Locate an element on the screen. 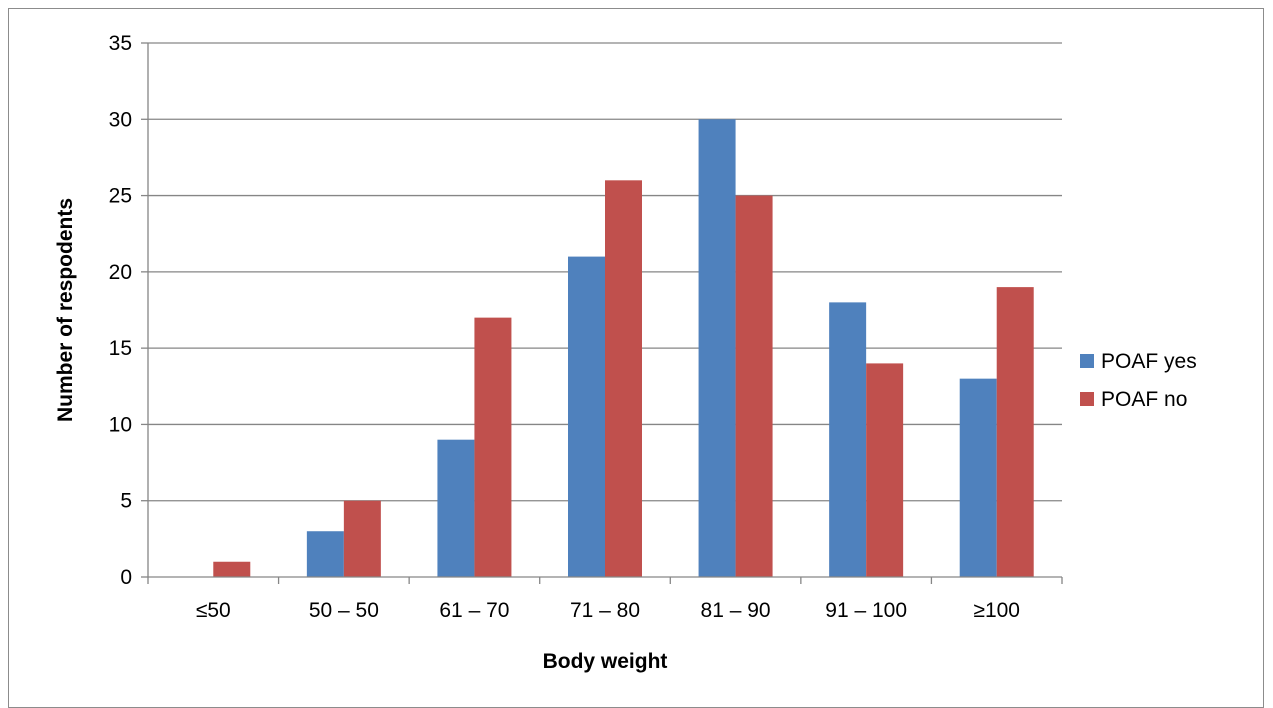 The image size is (1273, 708). x-tick-label: ≤50 is located at coordinates (213, 610).